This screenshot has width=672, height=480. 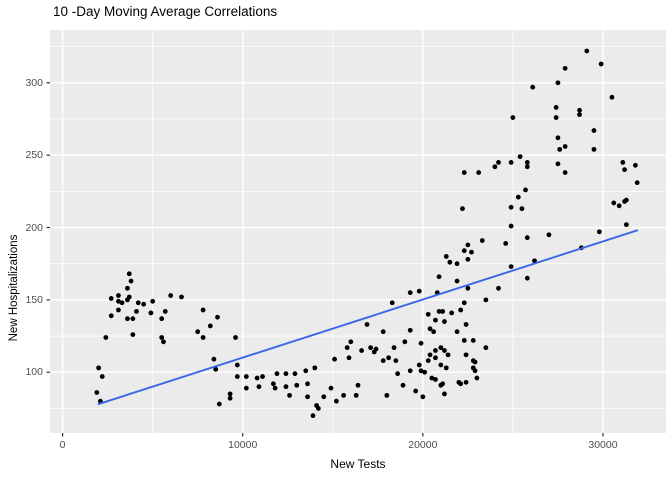 What do you see at coordinates (34, 299) in the screenshot?
I see `y-tick-label: 150` at bounding box center [34, 299].